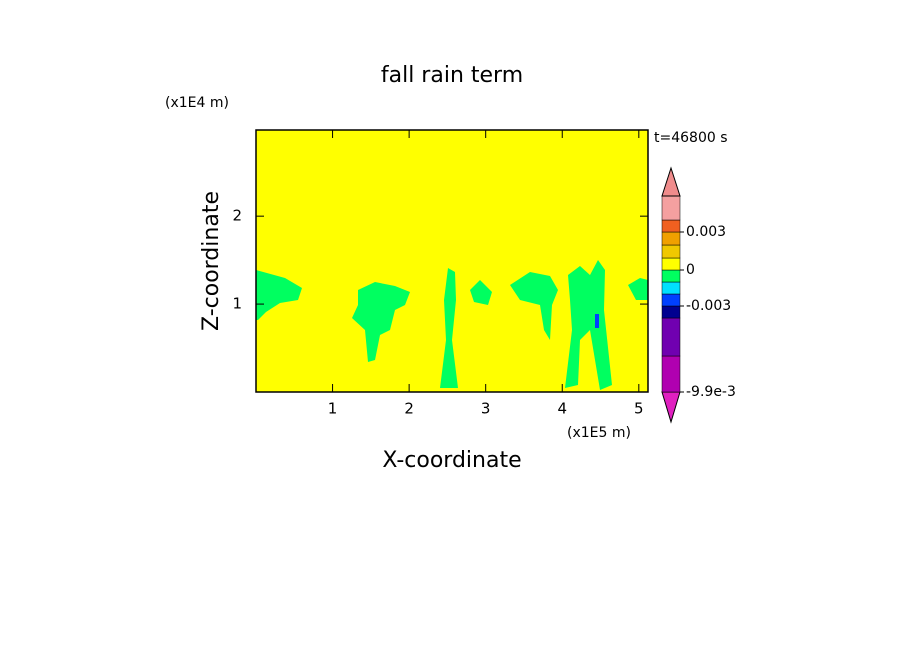 Image resolution: width=904 pixels, height=654 pixels. I want to click on colorbar-label: 0, so click(690, 270).